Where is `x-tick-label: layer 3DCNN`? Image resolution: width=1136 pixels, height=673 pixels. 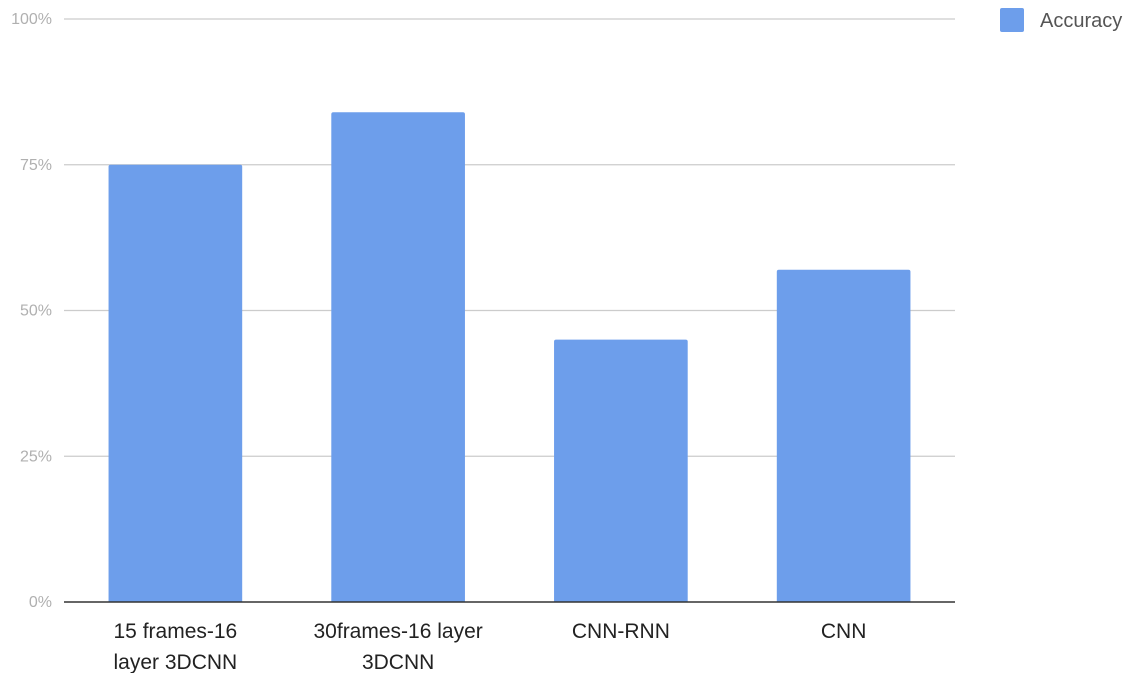
x-tick-label: layer 3DCNN is located at coordinates (176, 662).